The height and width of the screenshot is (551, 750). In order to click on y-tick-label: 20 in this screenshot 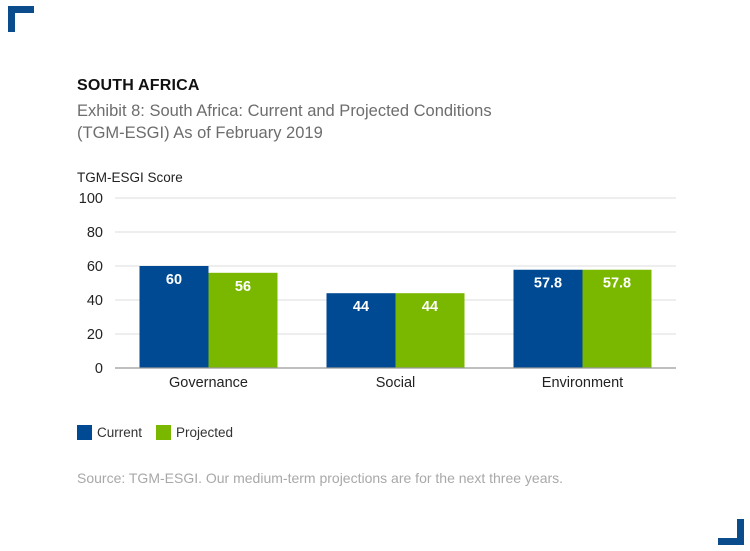, I will do `click(95, 335)`.